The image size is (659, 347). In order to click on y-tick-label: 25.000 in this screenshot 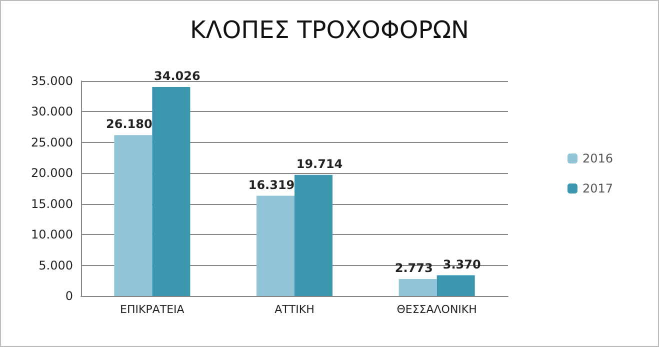, I will do `click(52, 142)`.